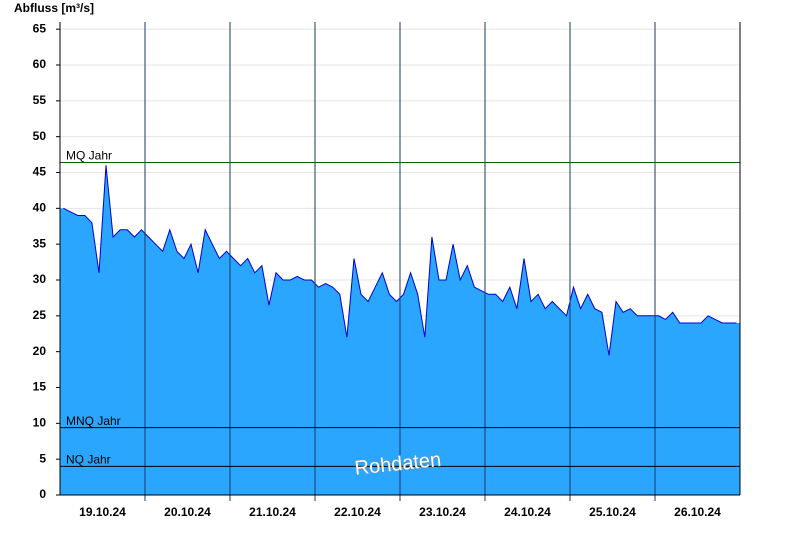 The width and height of the screenshot is (800, 550). What do you see at coordinates (40, 28) in the screenshot?
I see `y-tick-label: 65` at bounding box center [40, 28].